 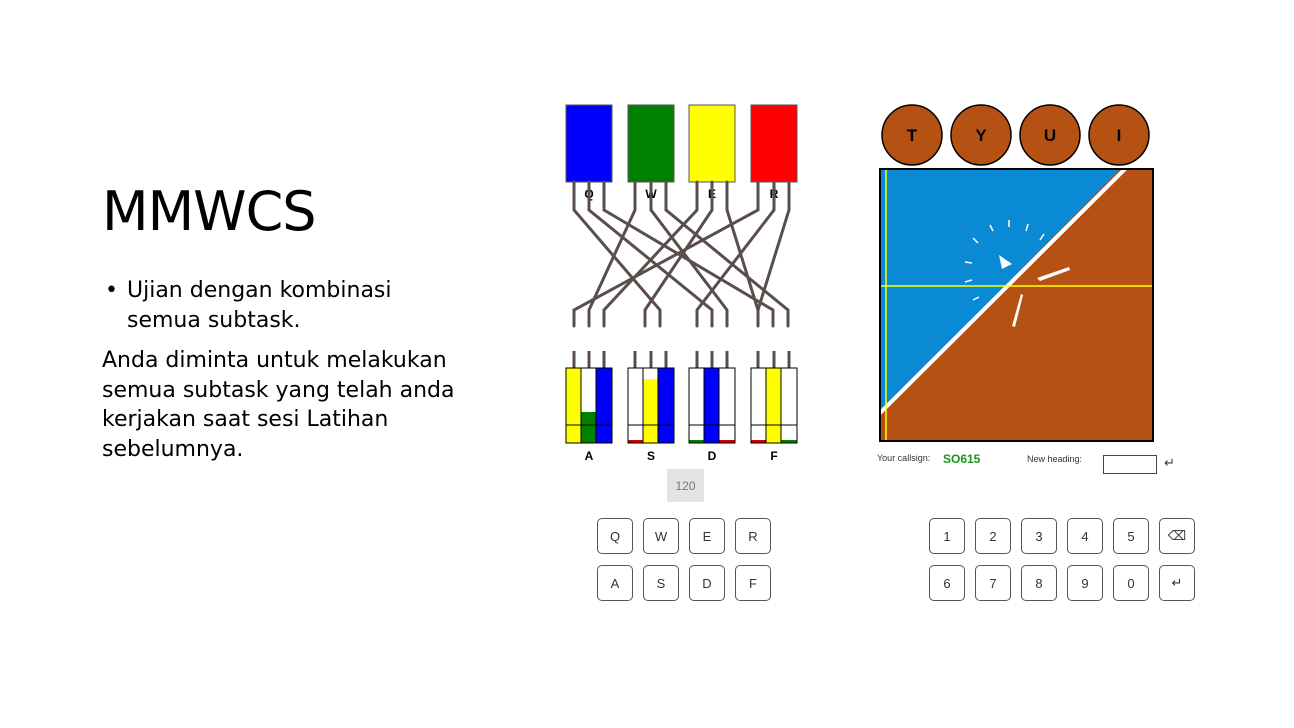 I want to click on key-2: 2, so click(x=993, y=536).